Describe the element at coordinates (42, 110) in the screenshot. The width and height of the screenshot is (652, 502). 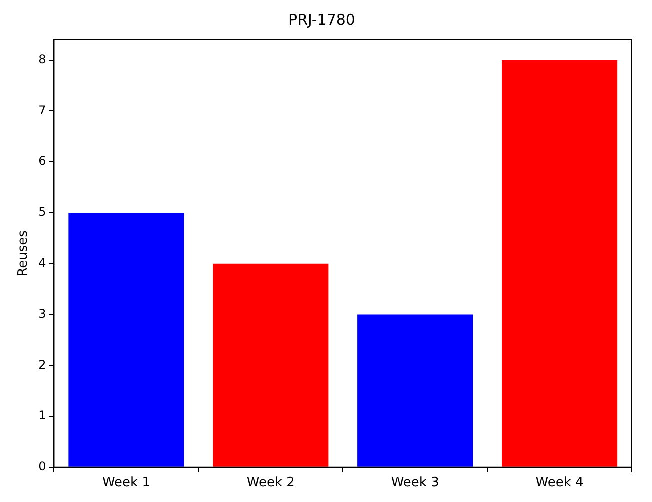
I see `y-tick-label: 7` at that location.